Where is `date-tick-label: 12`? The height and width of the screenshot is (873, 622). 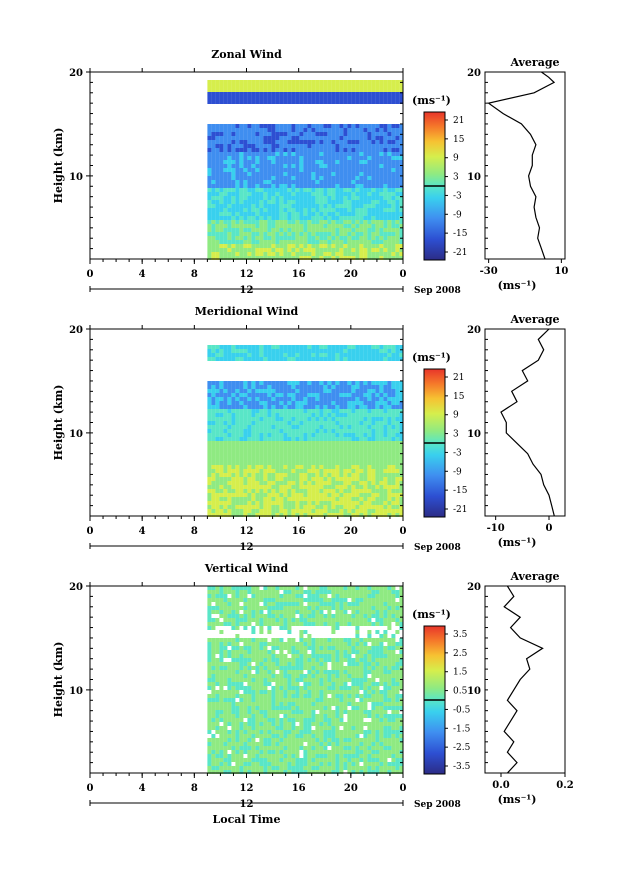
date-tick-label: 12 is located at coordinates (247, 290).